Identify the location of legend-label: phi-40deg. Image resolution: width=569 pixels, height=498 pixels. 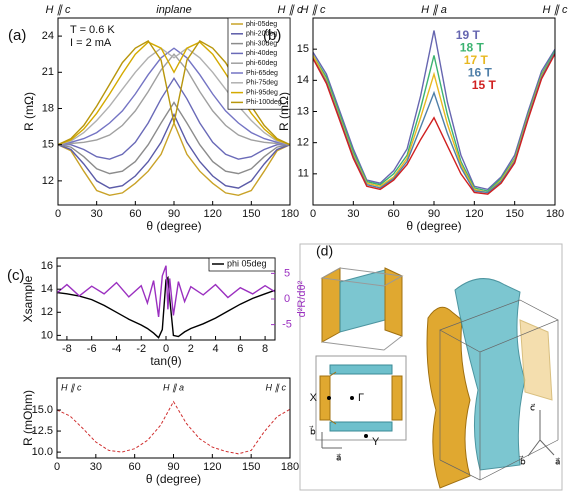
(261, 53).